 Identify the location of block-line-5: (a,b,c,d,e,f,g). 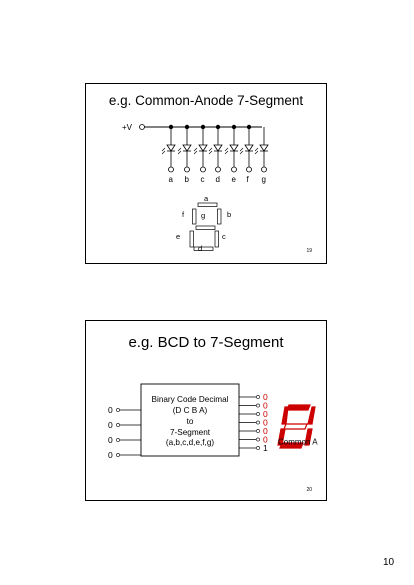
(190, 442).